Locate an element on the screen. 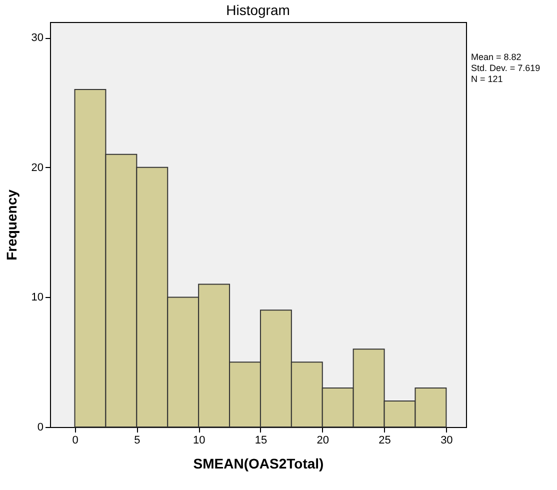 Image resolution: width=557 pixels, height=490 pixels. y-tick-label: 10 is located at coordinates (37, 298).